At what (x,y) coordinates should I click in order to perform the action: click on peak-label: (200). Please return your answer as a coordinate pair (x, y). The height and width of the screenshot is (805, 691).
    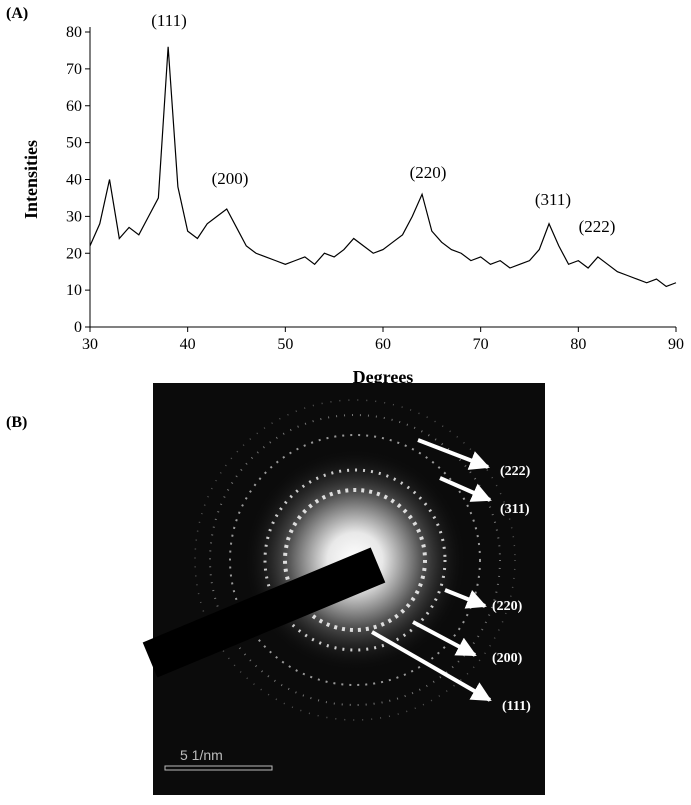
    Looking at the image, I should click on (230, 178).